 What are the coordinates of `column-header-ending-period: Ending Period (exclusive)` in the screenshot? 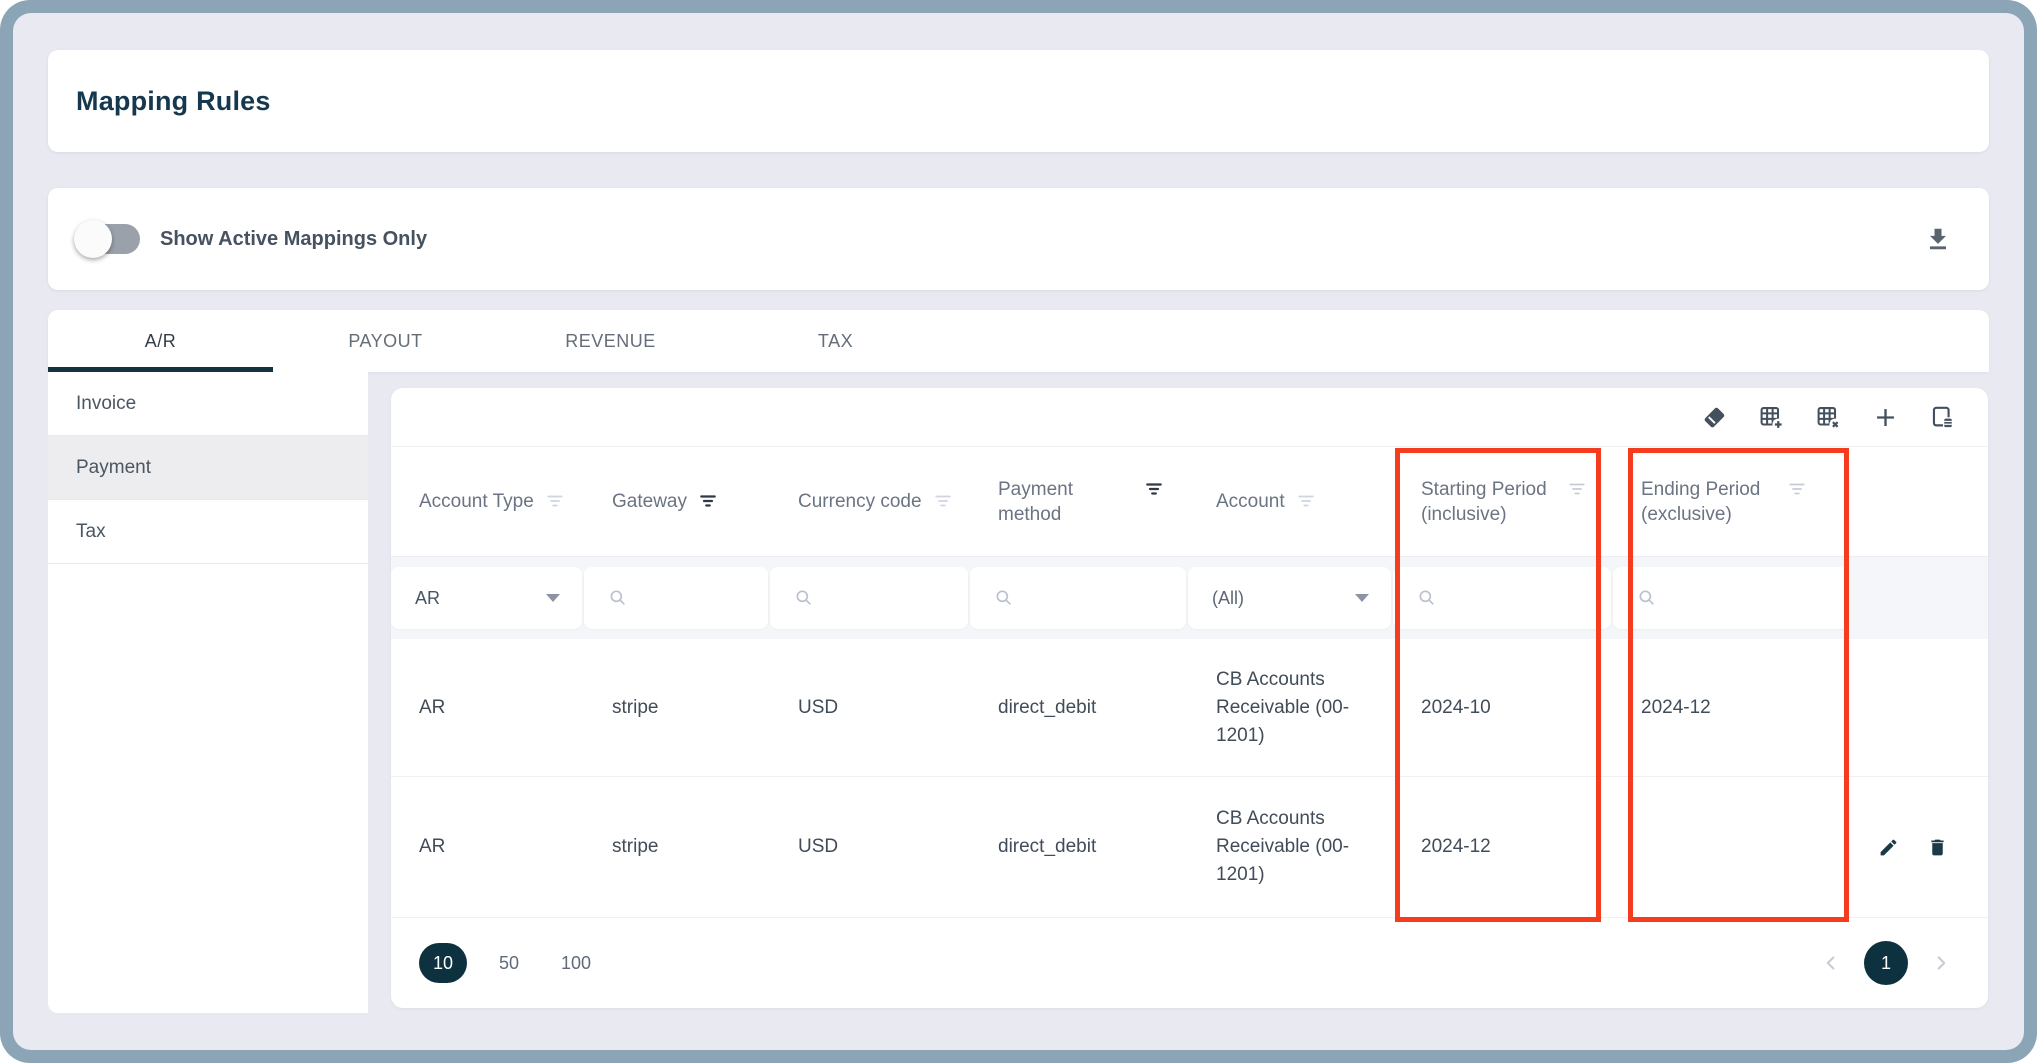 It's located at (1731, 501).